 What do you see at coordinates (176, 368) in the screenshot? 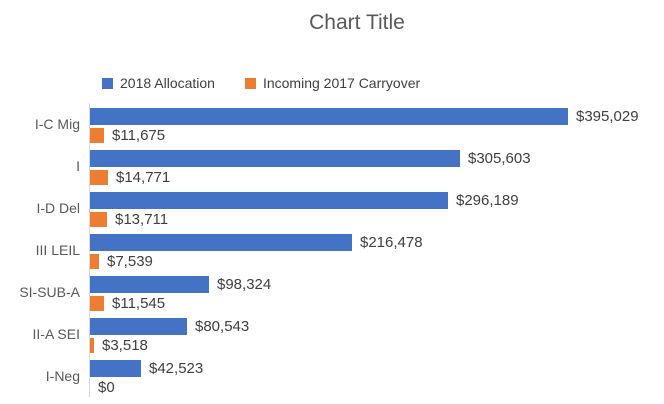
I see `value-label: $42,523` at bounding box center [176, 368].